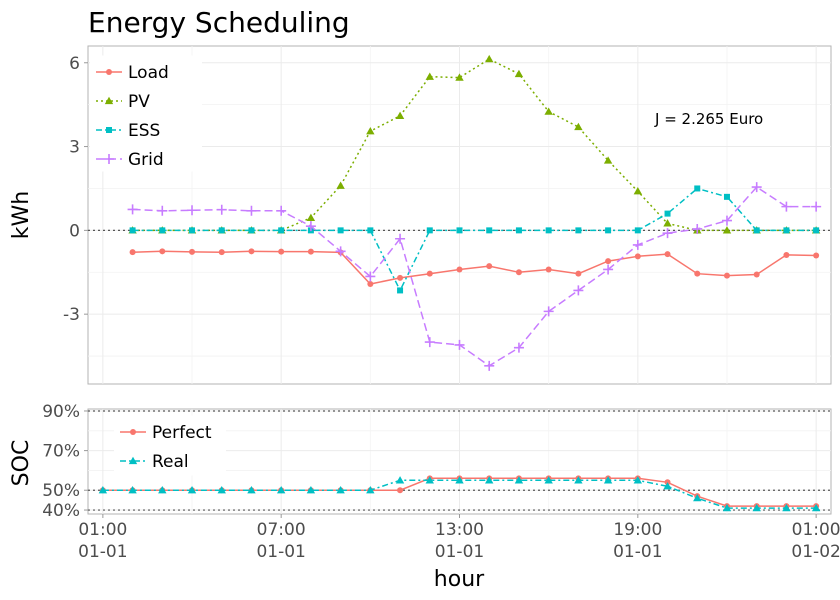 The width and height of the screenshot is (840, 600). I want to click on legend-item-perfect: Perfect, so click(166, 433).